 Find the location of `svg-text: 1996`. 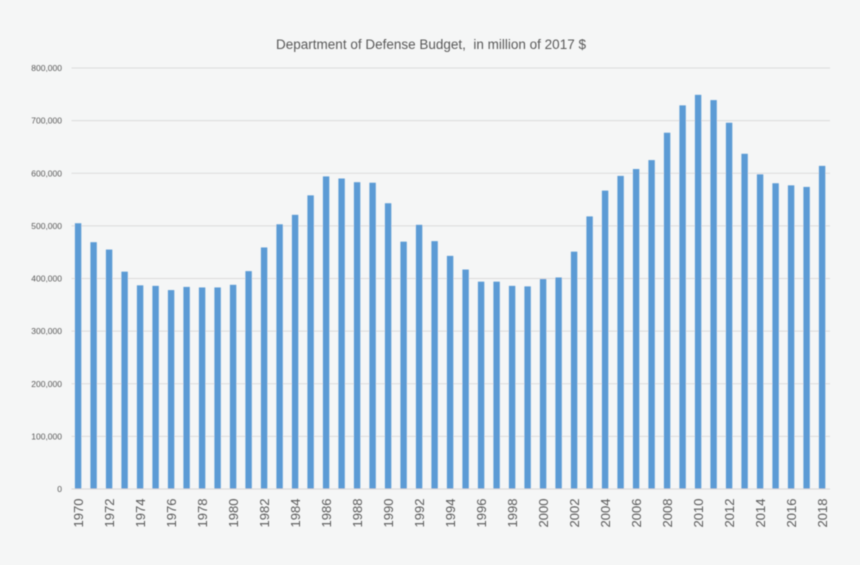

svg-text: 1996 is located at coordinates (481, 513).